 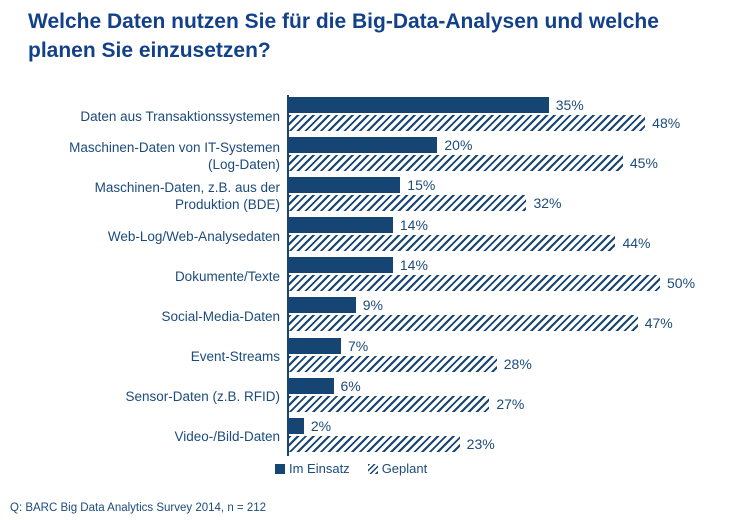 What do you see at coordinates (636, 243) in the screenshot?
I see `value-label-geplant: 44%` at bounding box center [636, 243].